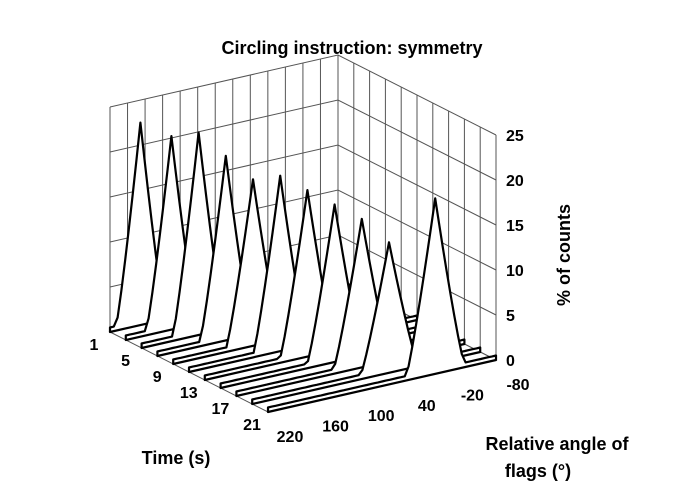 The width and height of the screenshot is (684, 498). What do you see at coordinates (335, 427) in the screenshot?
I see `angle-tick-label: 160` at bounding box center [335, 427].